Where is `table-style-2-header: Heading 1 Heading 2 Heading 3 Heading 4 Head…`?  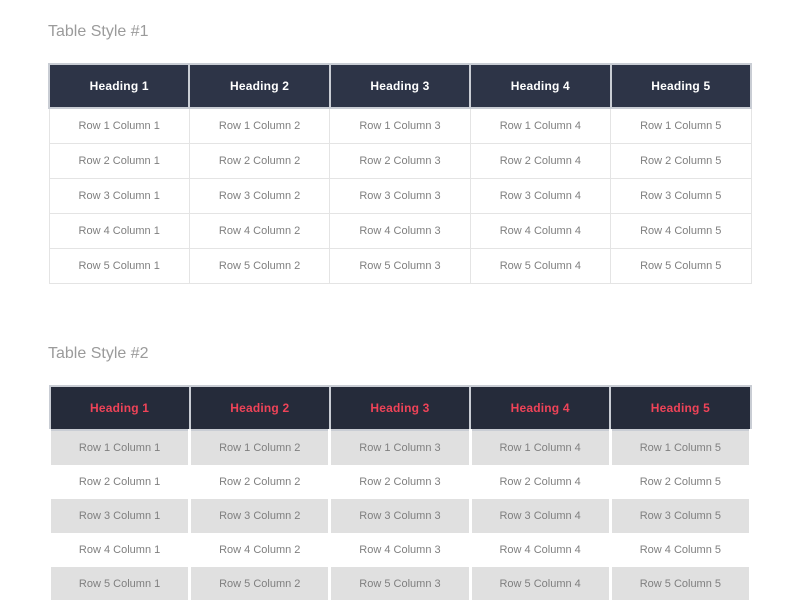 table-style-2-header: Heading 1 Heading 2 Heading 3 Heading 4 Head… is located at coordinates (400, 408).